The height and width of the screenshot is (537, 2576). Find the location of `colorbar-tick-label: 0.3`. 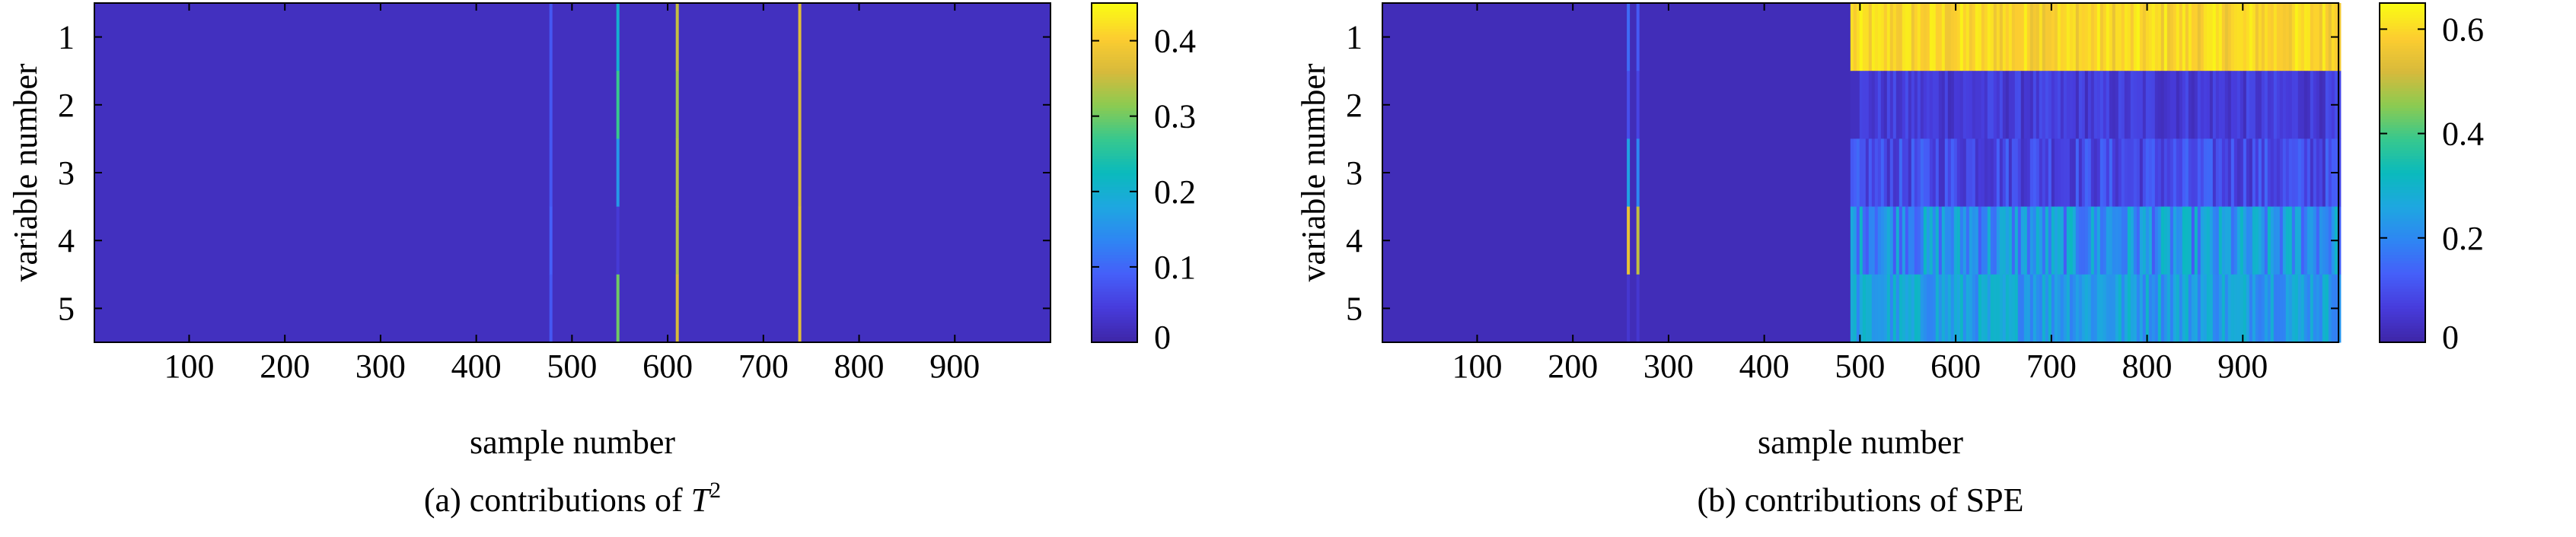

colorbar-tick-label: 0.3 is located at coordinates (1175, 116).